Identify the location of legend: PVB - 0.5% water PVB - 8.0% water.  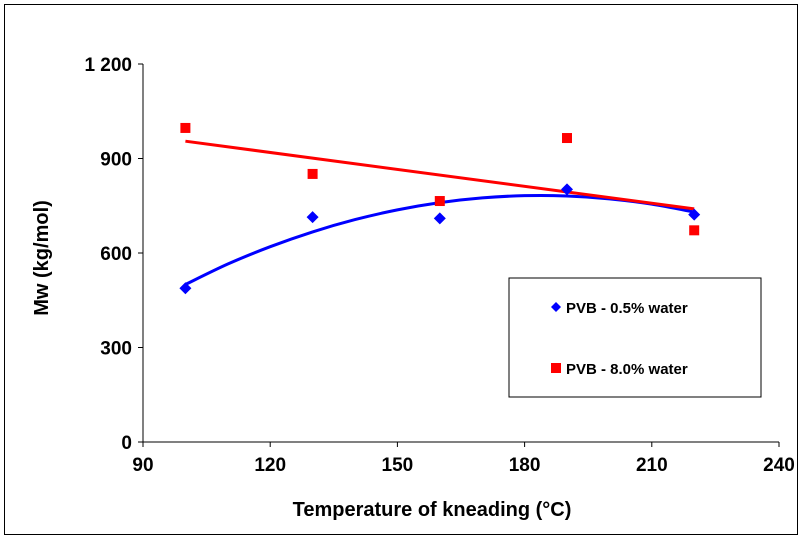
(635, 337).